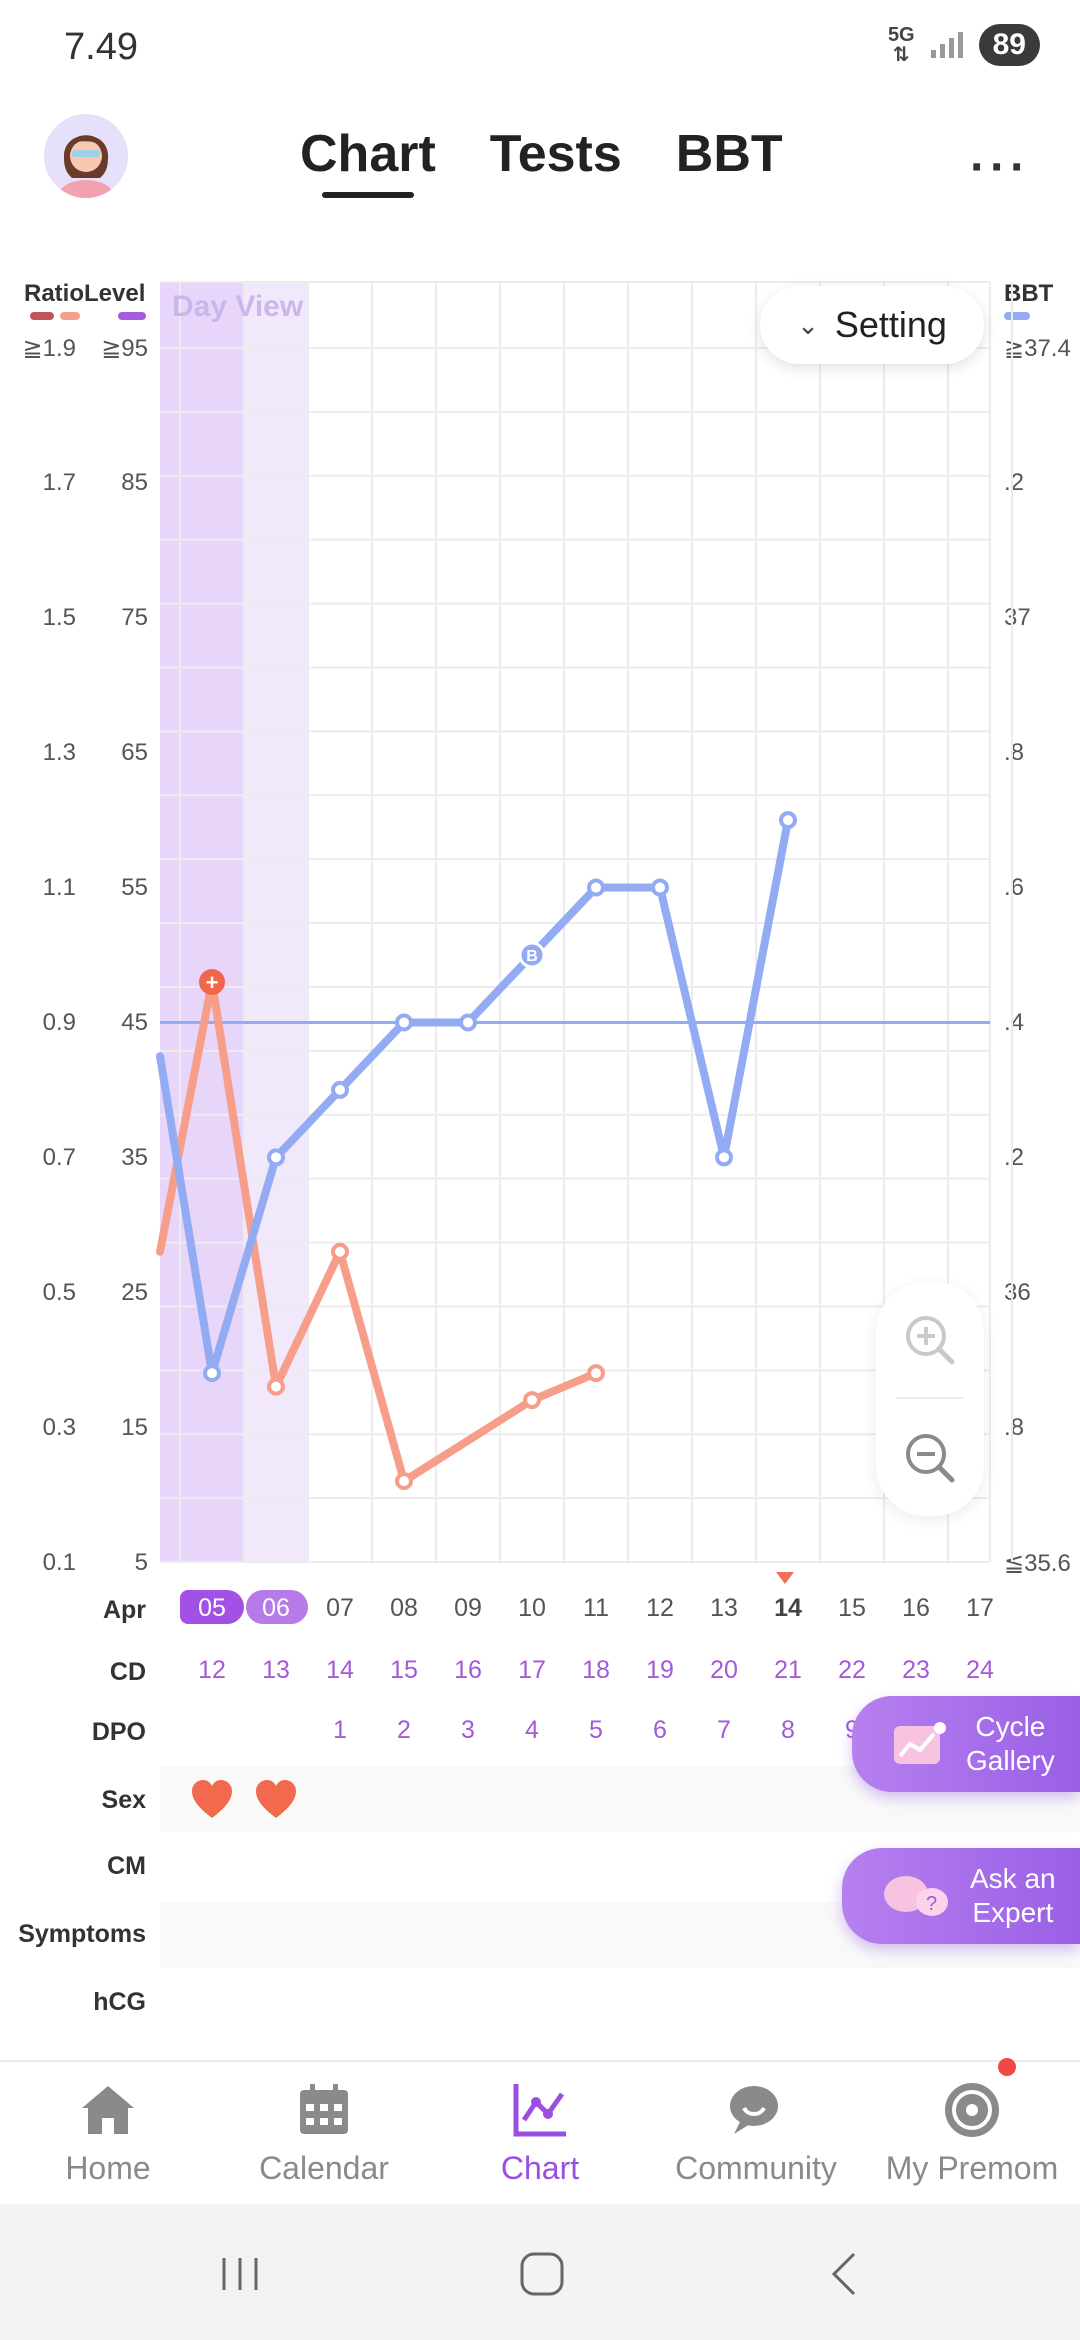 The image size is (1080, 2340). What do you see at coordinates (134, 482) in the screenshot?
I see `level-tick: 85` at bounding box center [134, 482].